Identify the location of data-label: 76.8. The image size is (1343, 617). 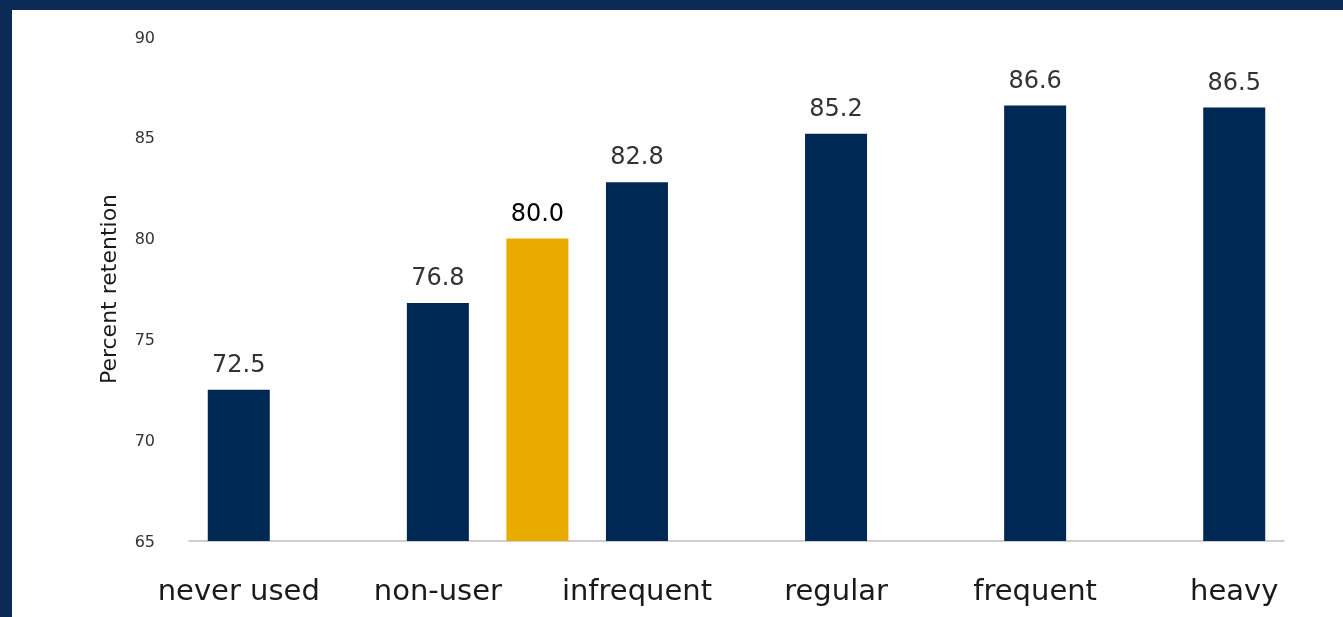
(438, 277).